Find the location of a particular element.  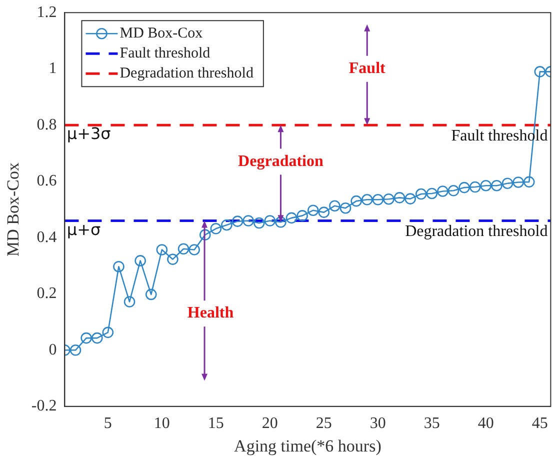

legend-label: Degradation threshold is located at coordinates (187, 74).